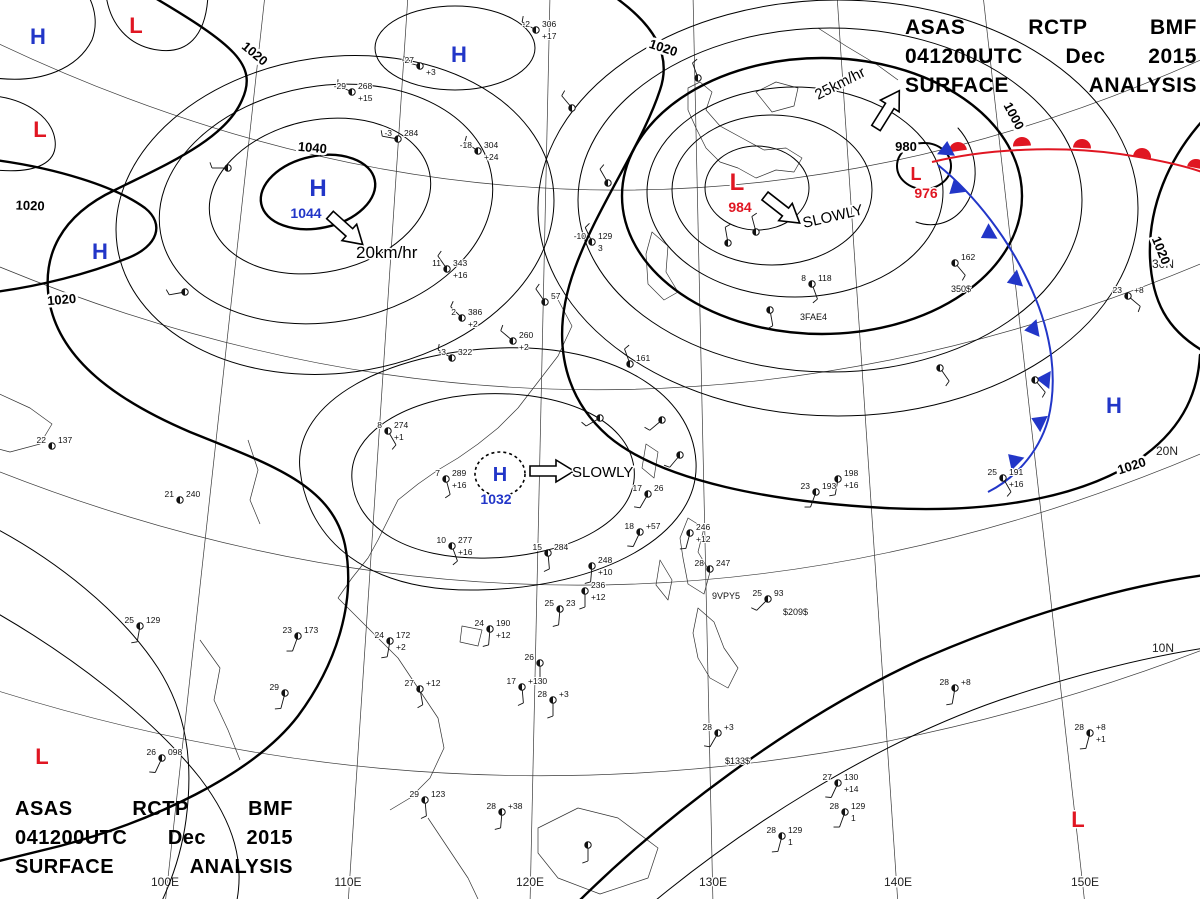 This screenshot has height=899, width=1200. What do you see at coordinates (568, 101) in the screenshot?
I see `station-plot` at bounding box center [568, 101].